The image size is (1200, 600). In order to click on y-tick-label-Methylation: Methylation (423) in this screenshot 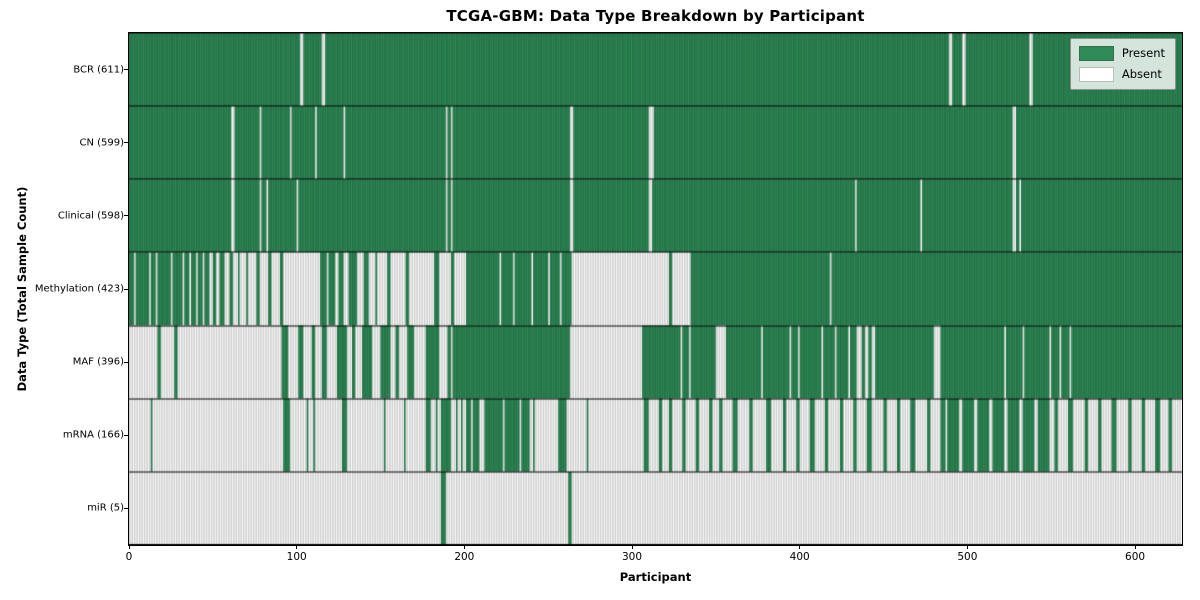, I will do `click(79, 289)`.